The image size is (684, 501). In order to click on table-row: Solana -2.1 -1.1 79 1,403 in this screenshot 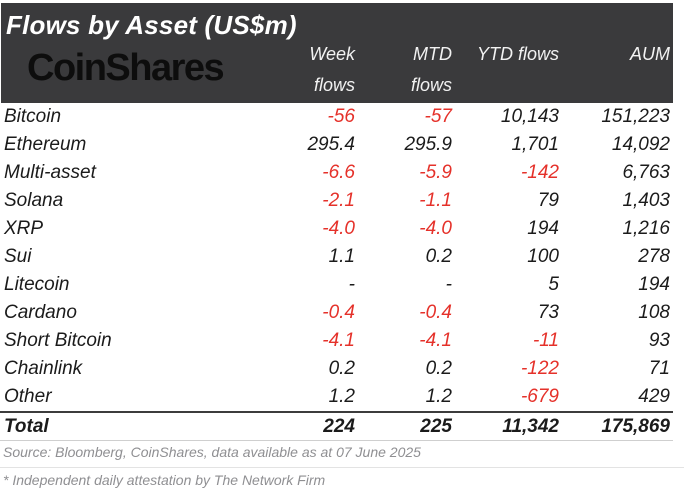, I will do `click(342, 201)`.